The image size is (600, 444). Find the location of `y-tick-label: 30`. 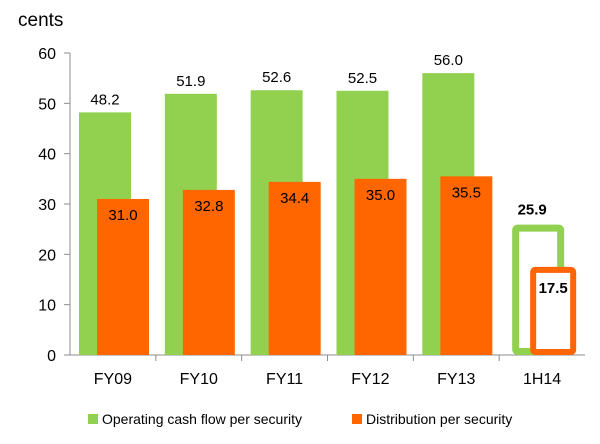

y-tick-label: 30 is located at coordinates (47, 205).